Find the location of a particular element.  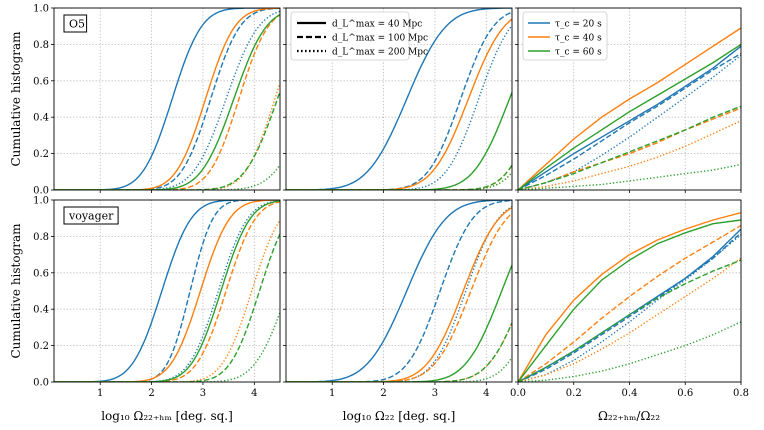

legend-color-label: τ_c = 60 s is located at coordinates (578, 53).